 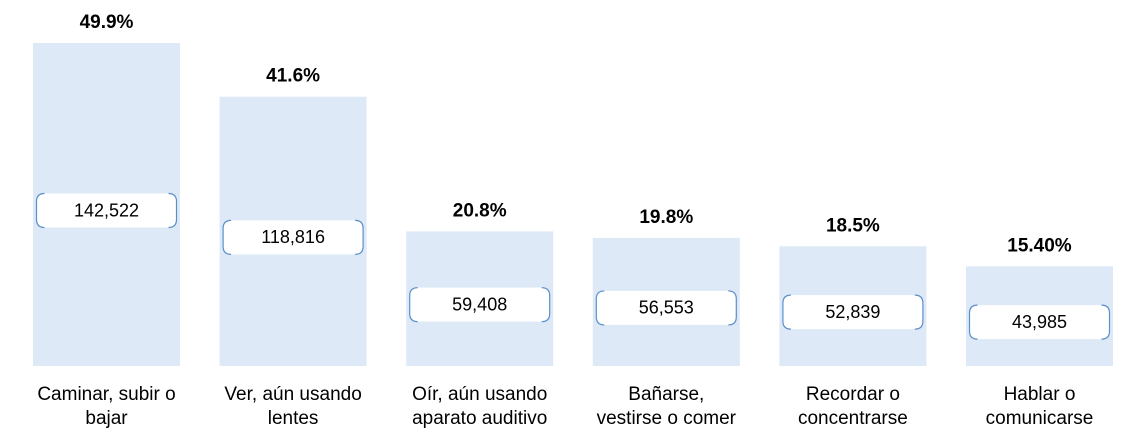 I want to click on value-label: 20.8%, so click(x=480, y=210).